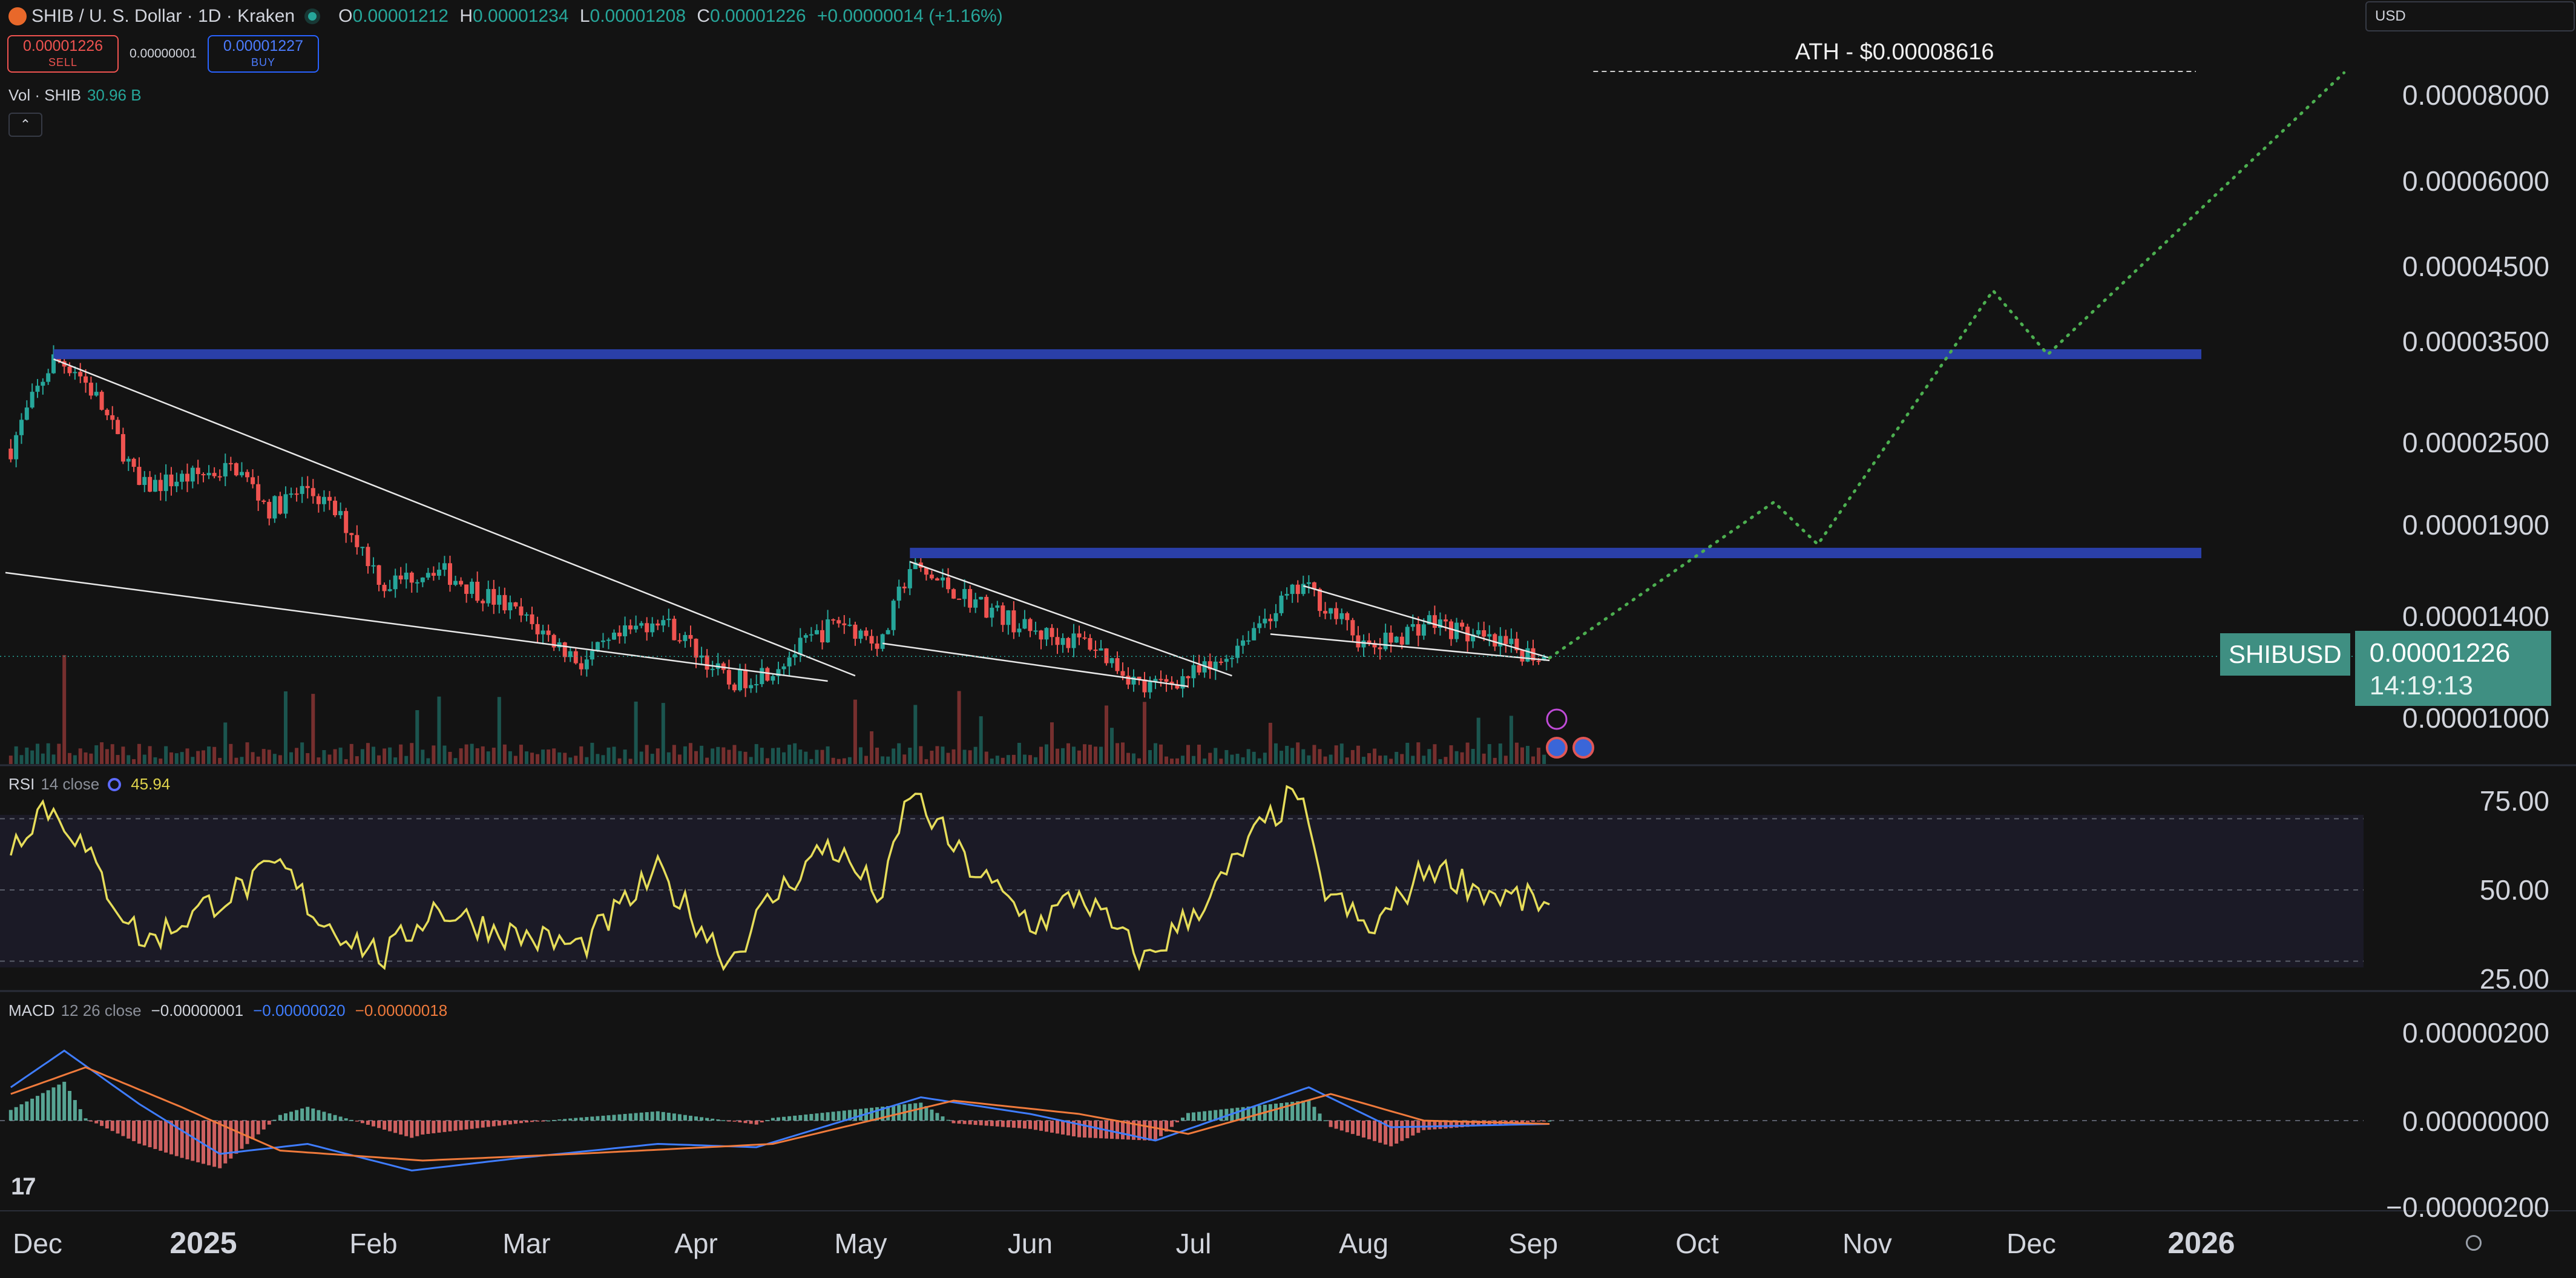 The width and height of the screenshot is (2576, 1278). What do you see at coordinates (466, 16) in the screenshot?
I see `ohlc-high-key: H` at bounding box center [466, 16].